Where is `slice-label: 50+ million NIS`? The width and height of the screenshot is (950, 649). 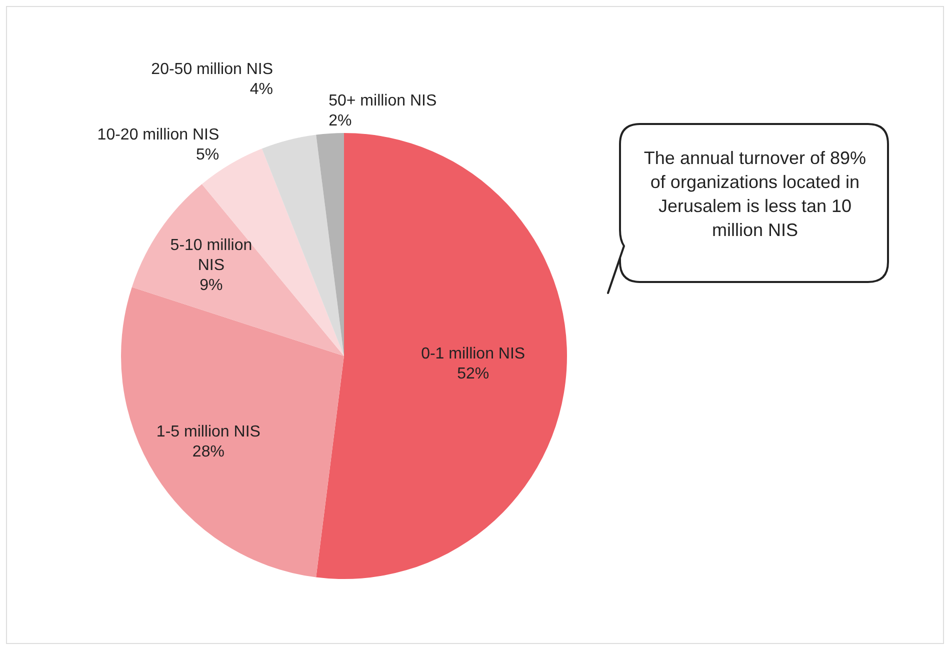
slice-label: 50+ million NIS is located at coordinates (382, 101).